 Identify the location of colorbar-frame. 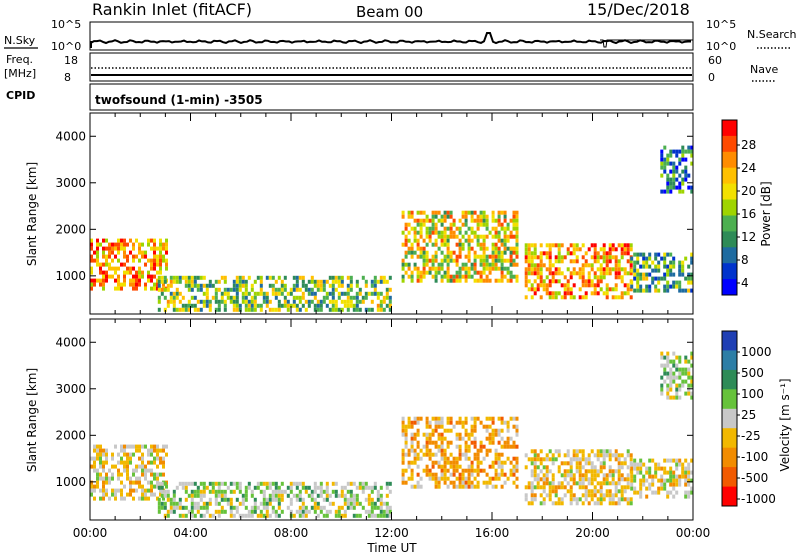
(729, 207).